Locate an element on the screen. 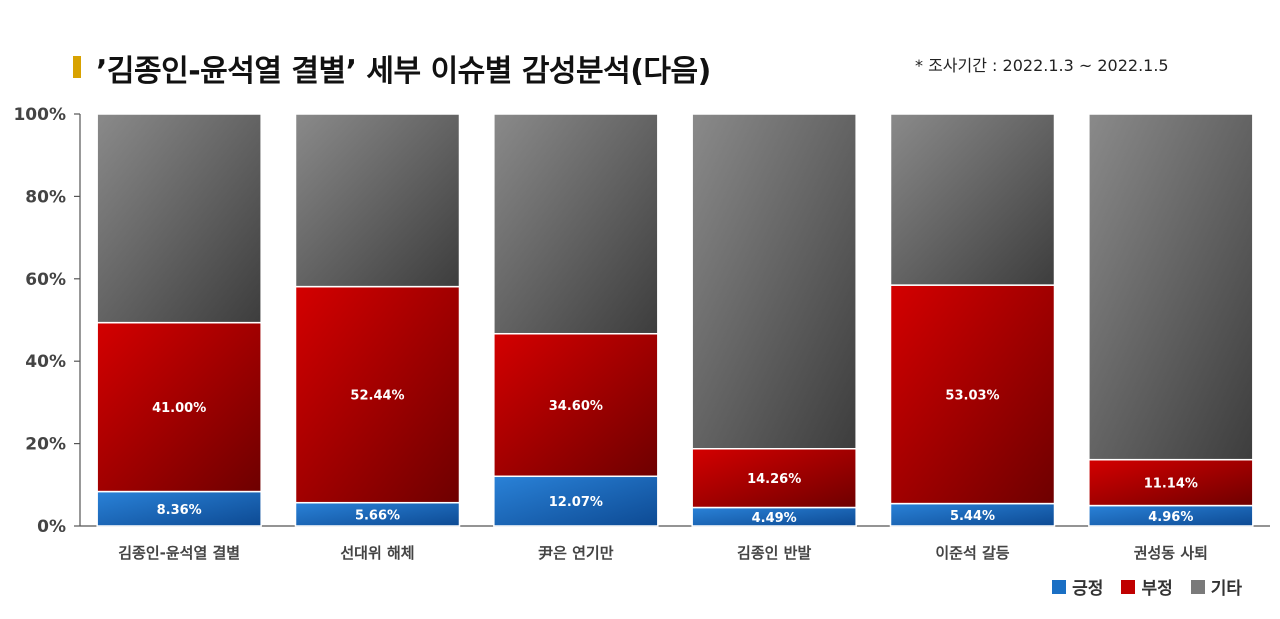 Image resolution: width=1280 pixels, height=619 pixels. x-axis-labels: 김종인-윤석열 결별 선대위 해체 尹은 연기만 김종인 반발 이준석 갈등 권성동 사퇴 is located at coordinates (663, 553).